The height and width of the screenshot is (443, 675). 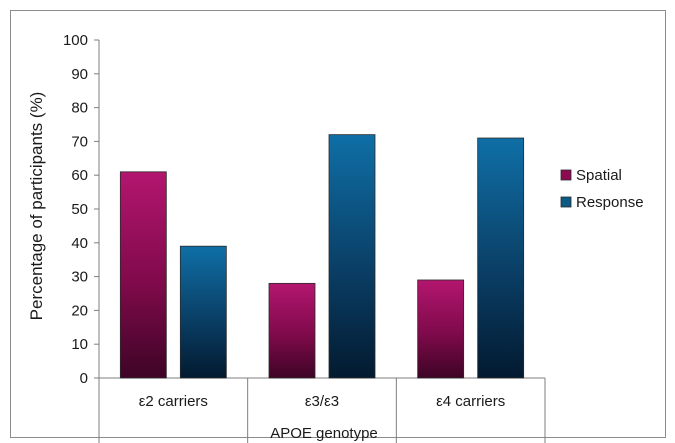 I want to click on y-tick-label: 60, so click(x=79, y=175).